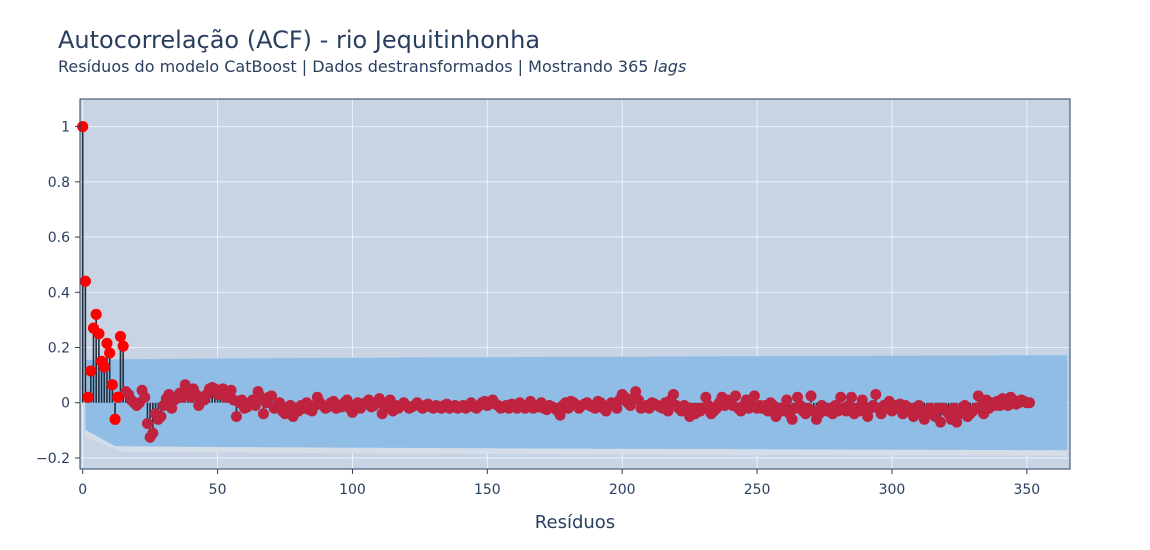 The width and height of the screenshot is (1150, 550). Describe the element at coordinates (757, 490) in the screenshot. I see `x-tick-label: 250` at that location.